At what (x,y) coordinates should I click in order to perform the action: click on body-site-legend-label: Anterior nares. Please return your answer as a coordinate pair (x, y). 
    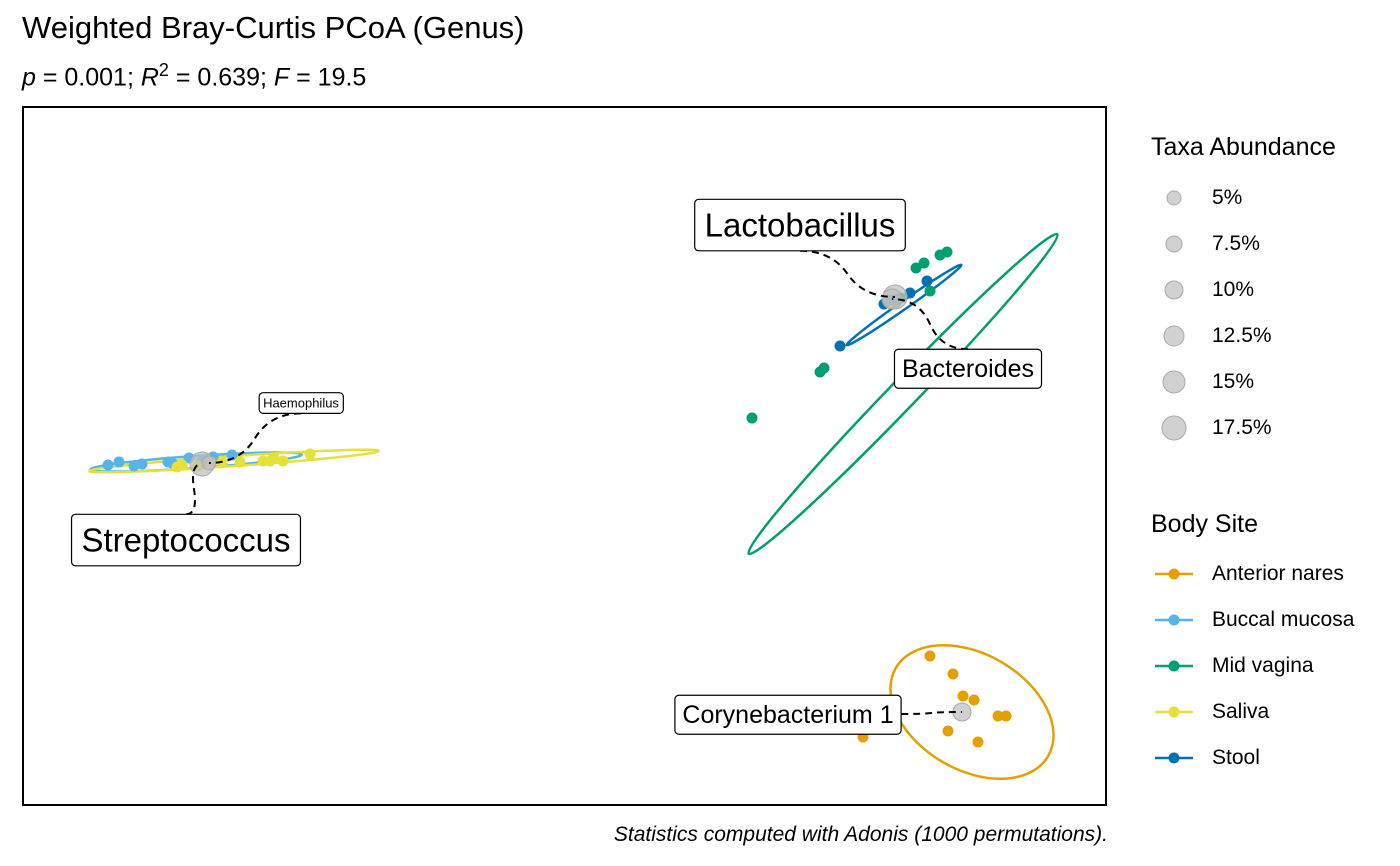
    Looking at the image, I should click on (1278, 573).